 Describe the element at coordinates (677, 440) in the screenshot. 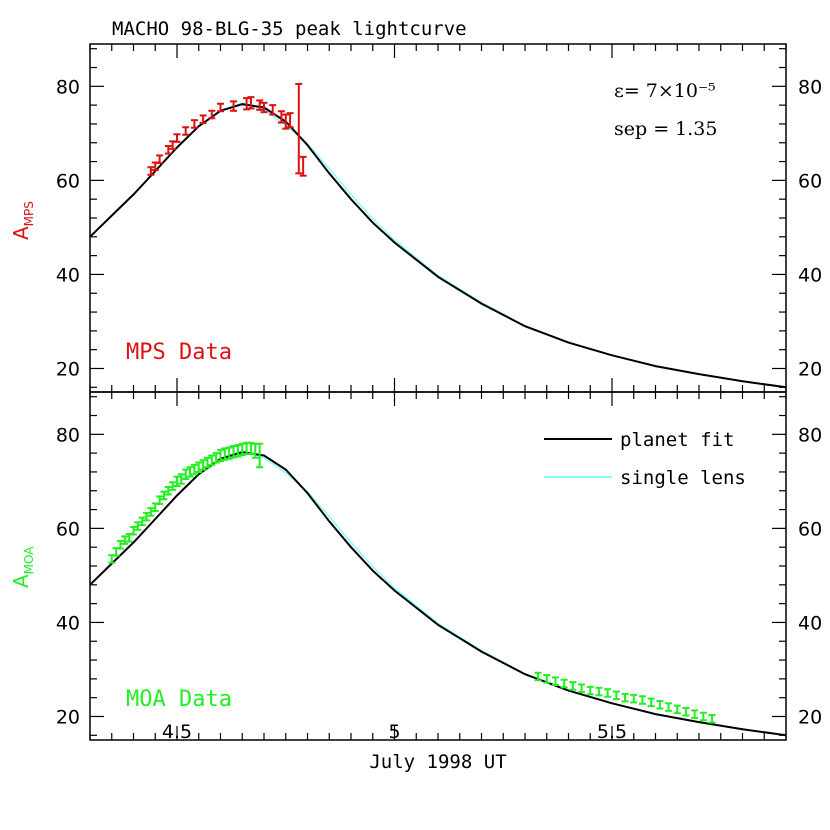

I see `legend-planet-fit-label: planet fit` at that location.